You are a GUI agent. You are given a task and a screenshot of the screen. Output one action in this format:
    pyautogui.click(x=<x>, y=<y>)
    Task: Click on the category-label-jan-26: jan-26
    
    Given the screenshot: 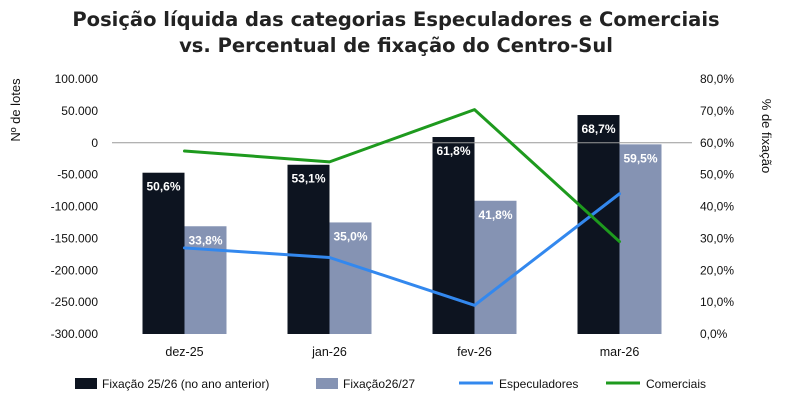 What is the action you would take?
    pyautogui.click(x=329, y=352)
    